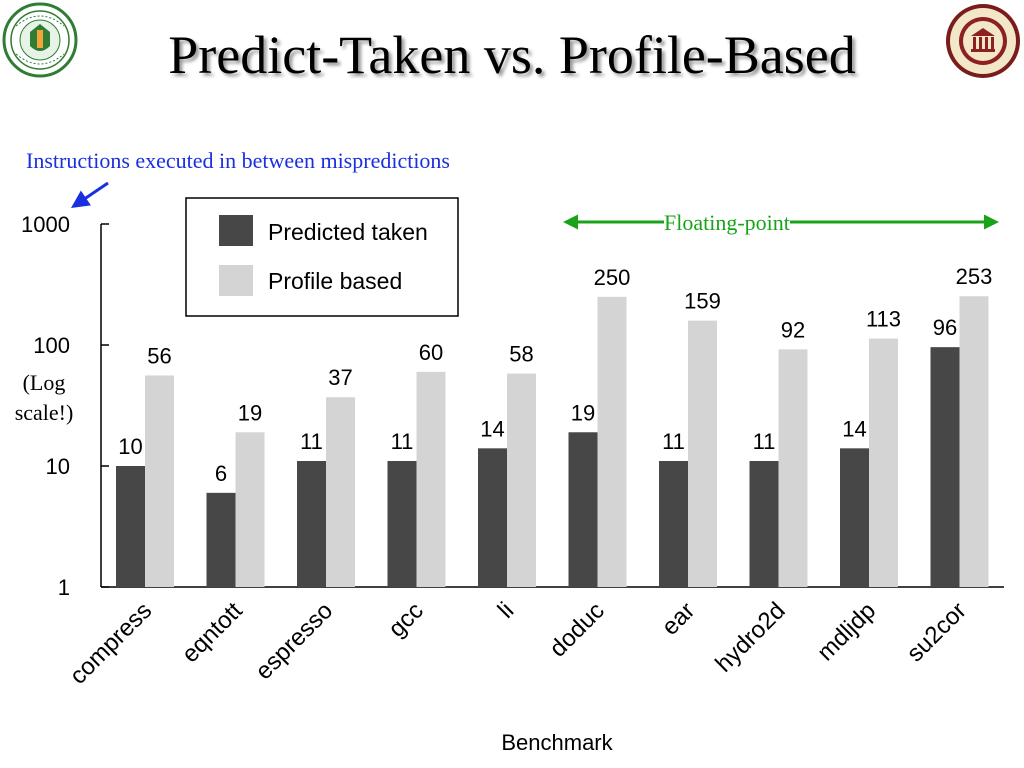  I want to click on bar-value-label: 159, so click(702, 301).